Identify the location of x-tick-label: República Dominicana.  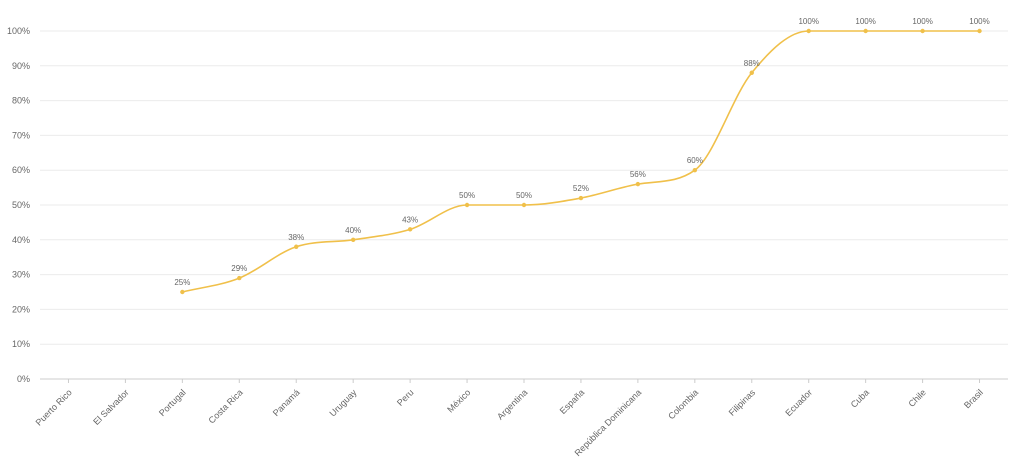
(608, 422).